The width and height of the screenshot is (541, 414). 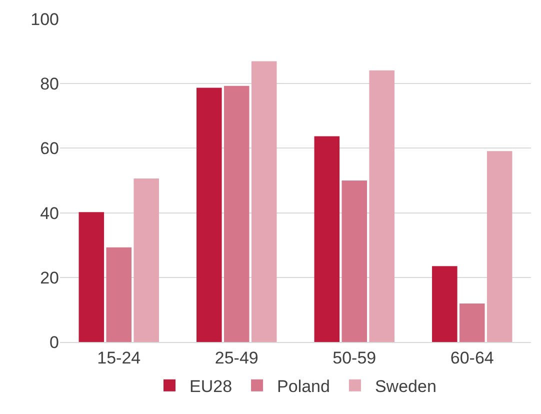 What do you see at coordinates (119, 358) in the screenshot?
I see `x-tick-label: 15-24` at bounding box center [119, 358].